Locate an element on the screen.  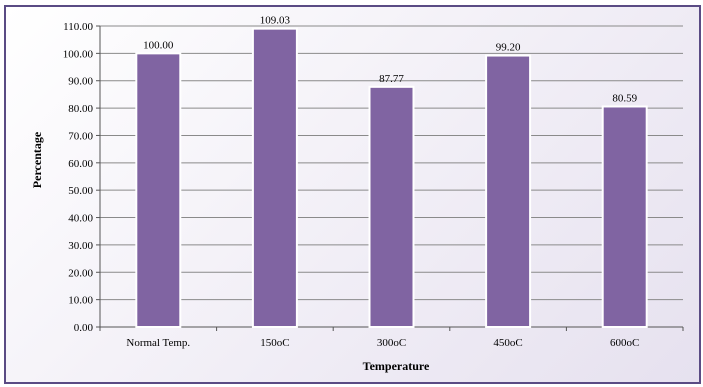
x-axis-title: Temperature is located at coordinates (396, 366).